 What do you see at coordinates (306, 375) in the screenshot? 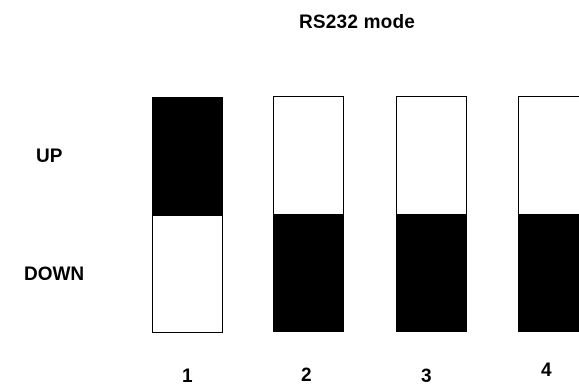
I see `switch-number-2: 2` at bounding box center [306, 375].